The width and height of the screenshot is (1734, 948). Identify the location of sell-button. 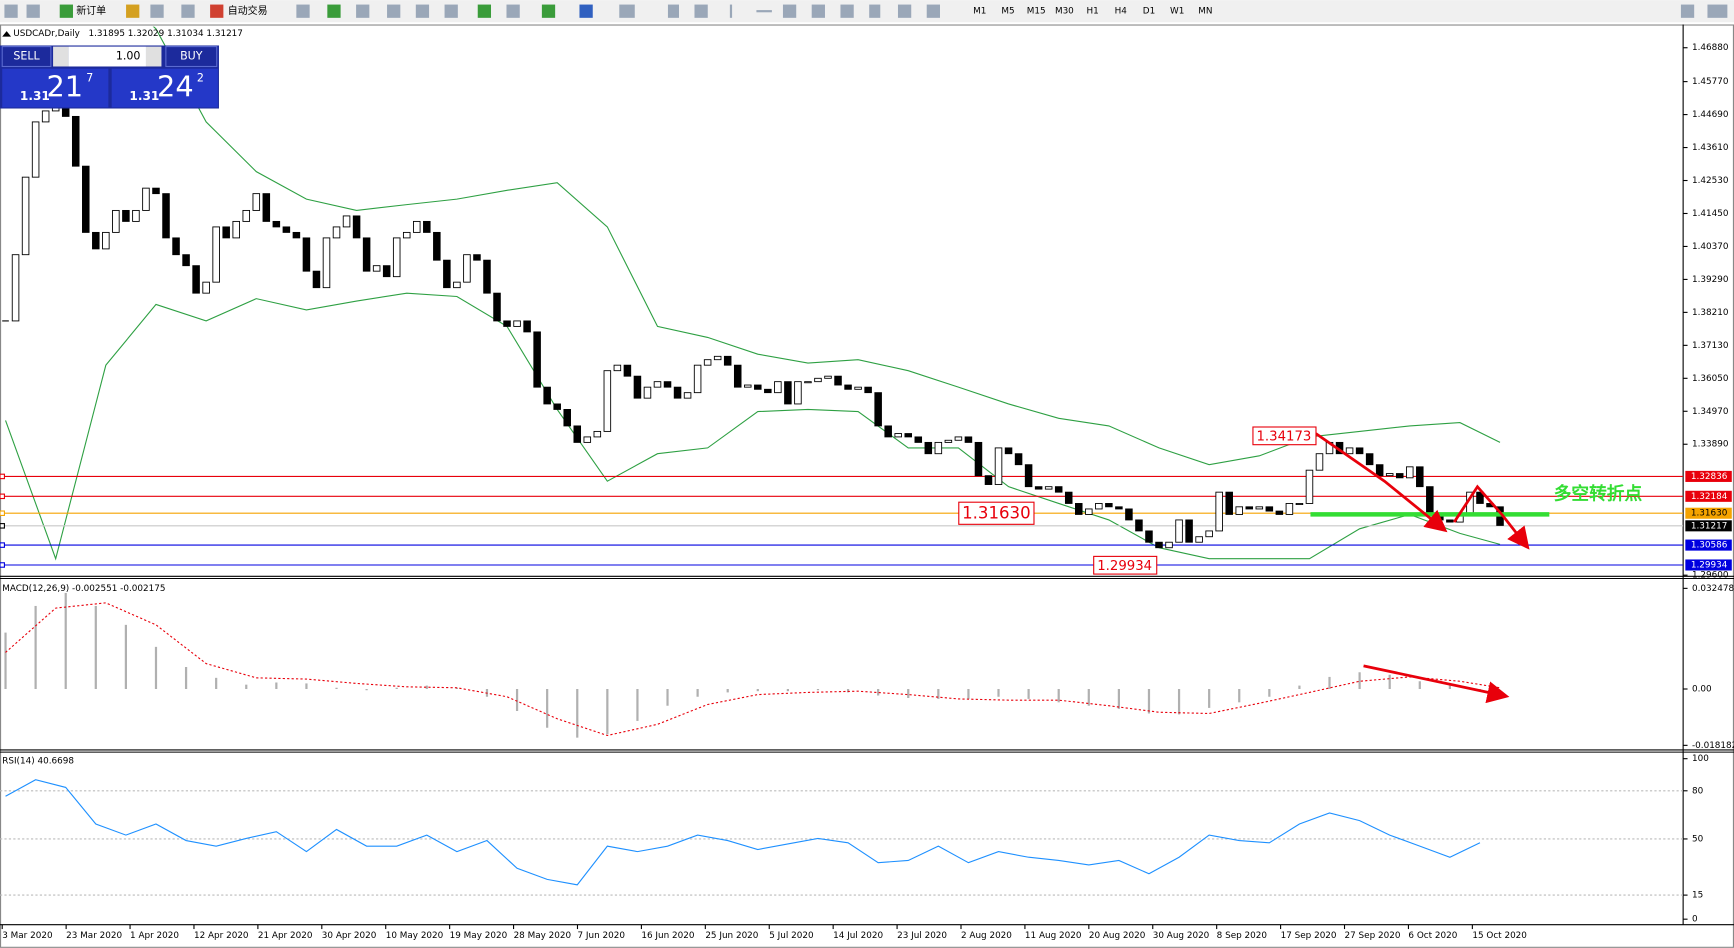
(26, 57).